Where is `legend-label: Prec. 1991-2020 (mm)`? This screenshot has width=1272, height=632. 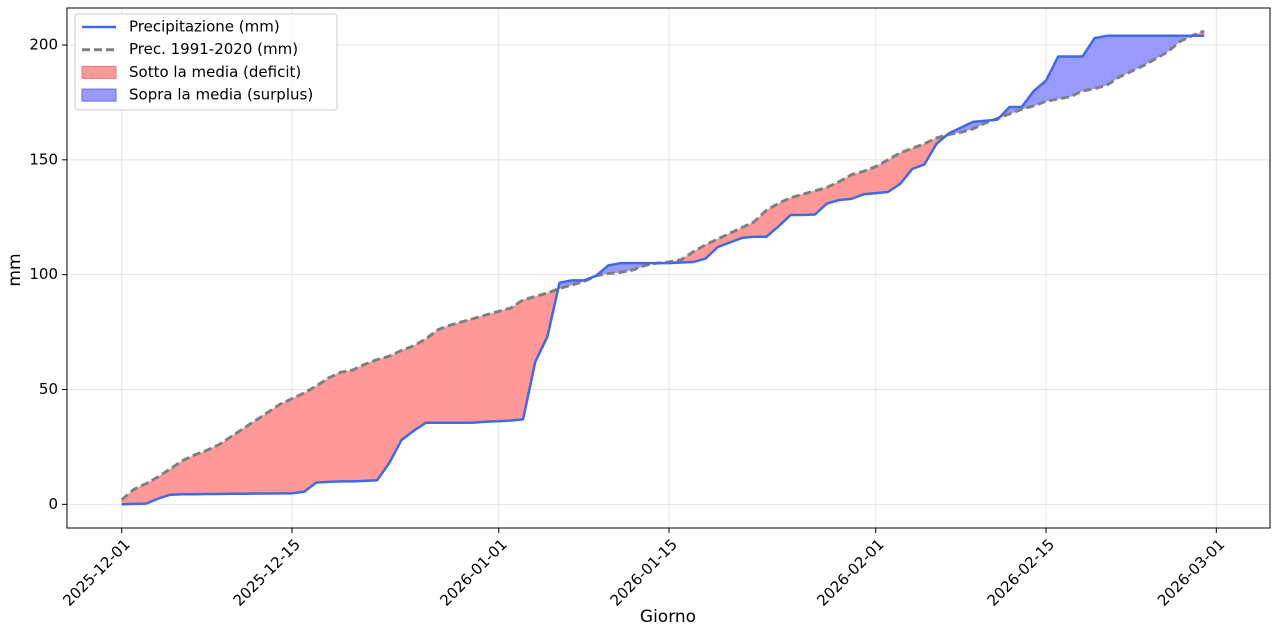
legend-label: Prec. 1991-2020 (mm) is located at coordinates (213, 49).